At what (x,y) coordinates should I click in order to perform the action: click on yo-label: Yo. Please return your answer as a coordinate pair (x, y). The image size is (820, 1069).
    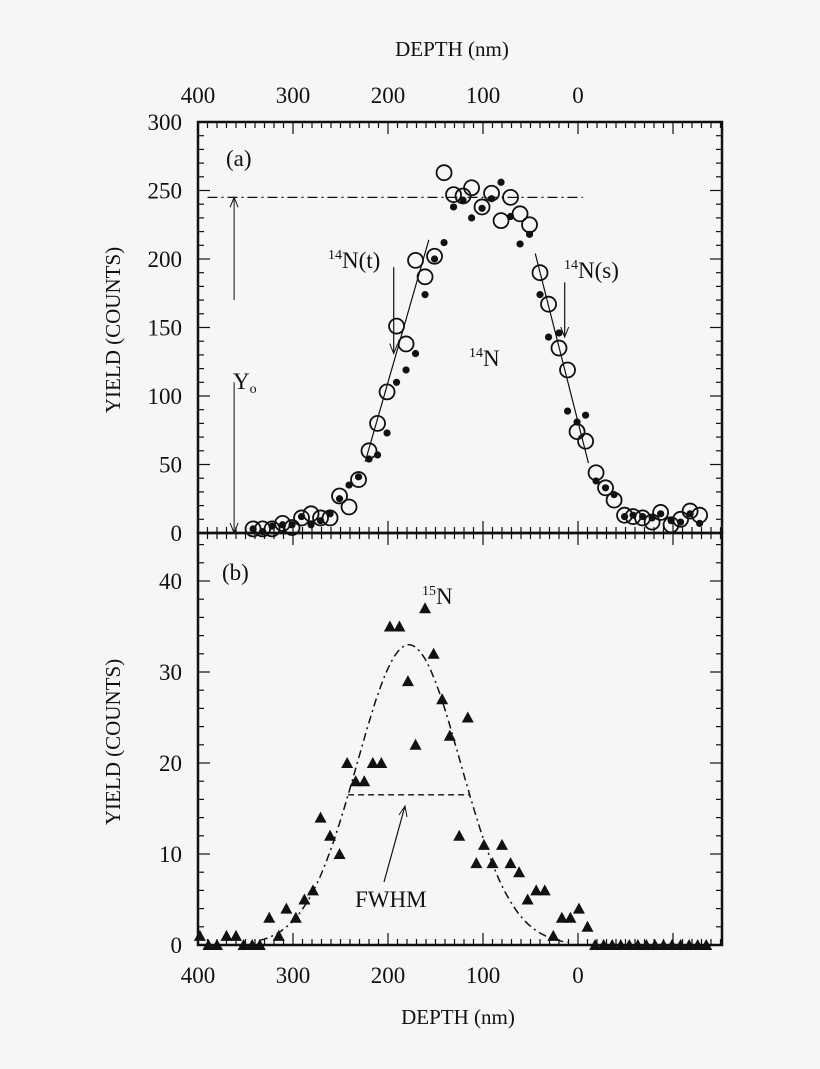
    Looking at the image, I should click on (245, 383).